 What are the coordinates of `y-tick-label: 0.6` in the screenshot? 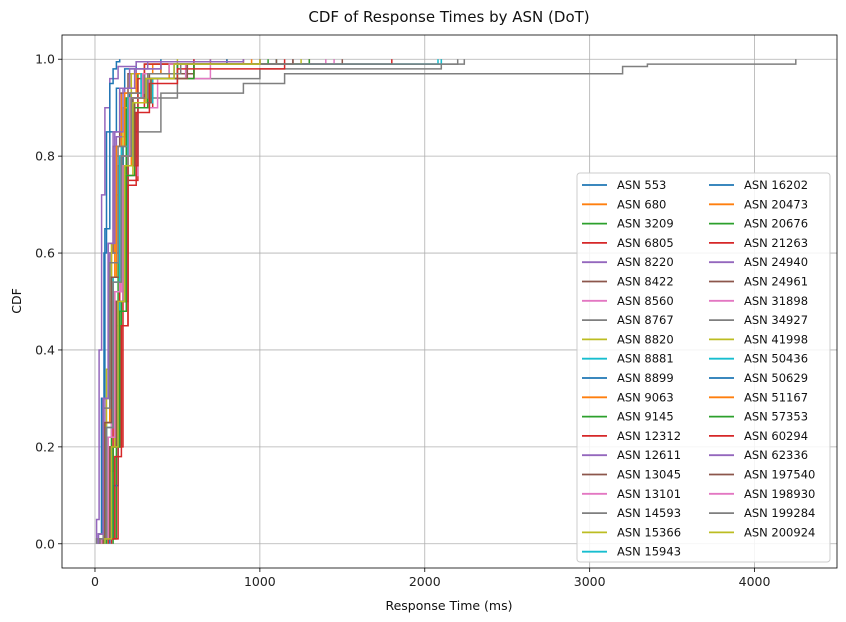 It's located at (45, 253).